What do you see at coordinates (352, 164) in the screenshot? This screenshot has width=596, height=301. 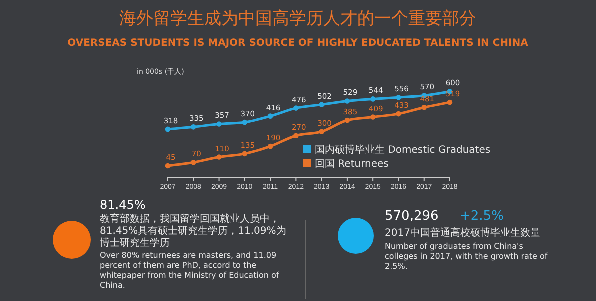 I see `legend-label: 回国 Returnees` at bounding box center [352, 164].